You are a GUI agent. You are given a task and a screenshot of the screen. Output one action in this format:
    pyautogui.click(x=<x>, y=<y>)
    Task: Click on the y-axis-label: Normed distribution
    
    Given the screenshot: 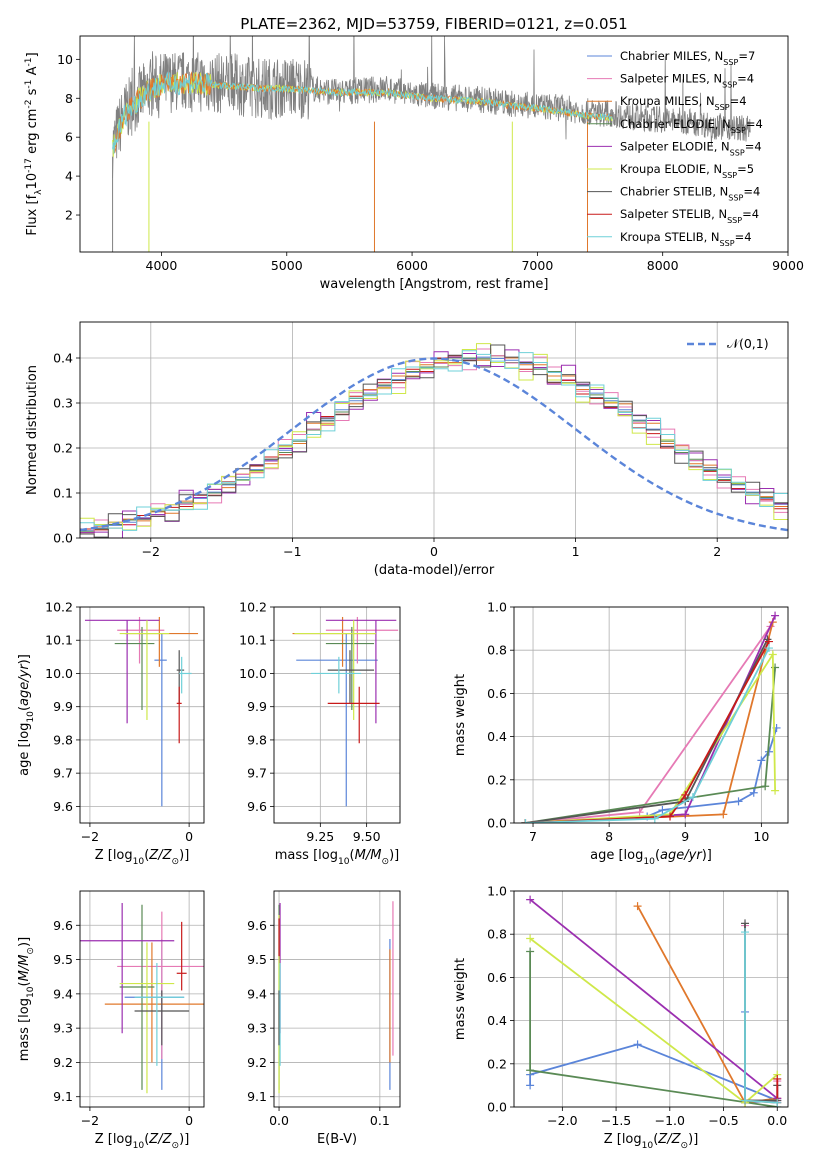 What is the action you would take?
    pyautogui.click(x=32, y=430)
    